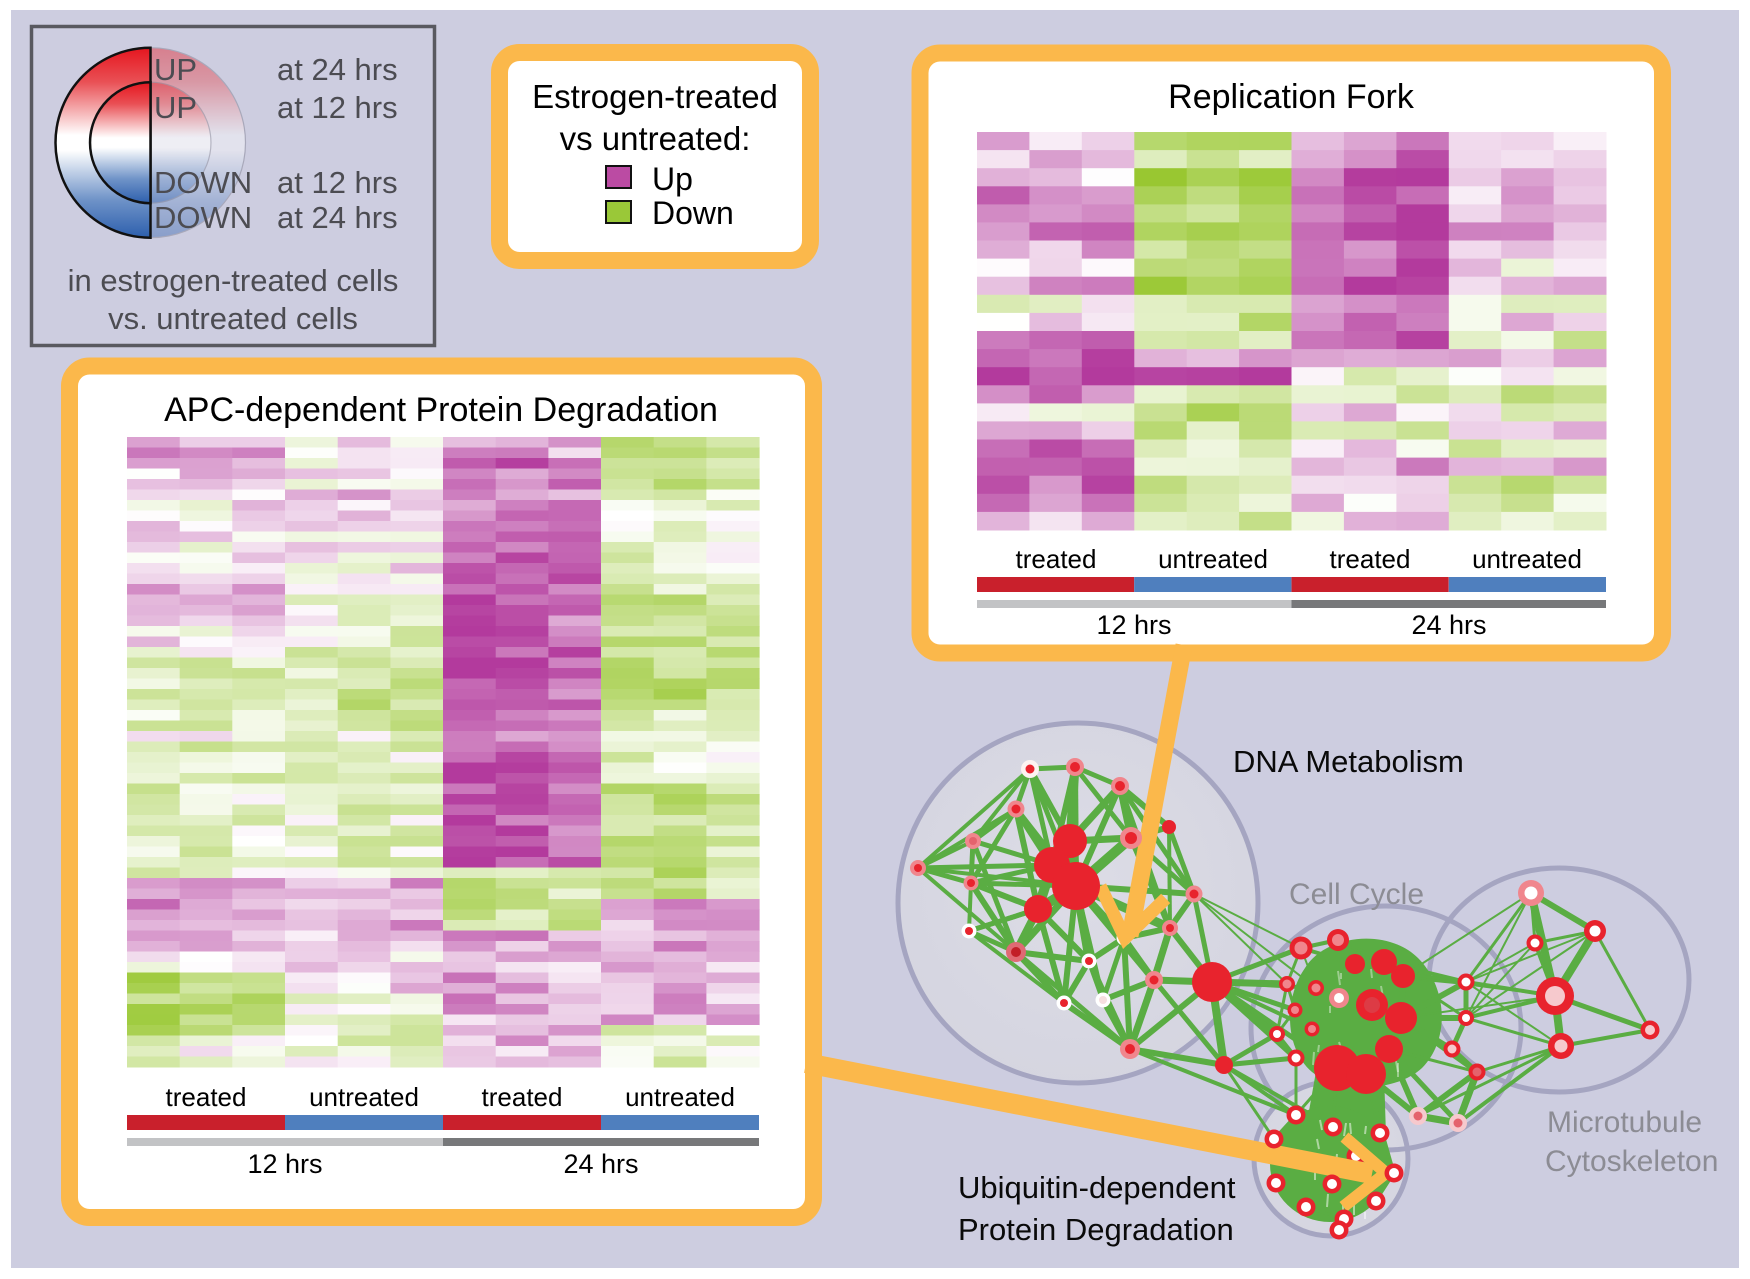 The width and height of the screenshot is (1750, 1279). Describe the element at coordinates (655, 96) in the screenshot. I see `svg-text: Estrogen-treated` at that location.